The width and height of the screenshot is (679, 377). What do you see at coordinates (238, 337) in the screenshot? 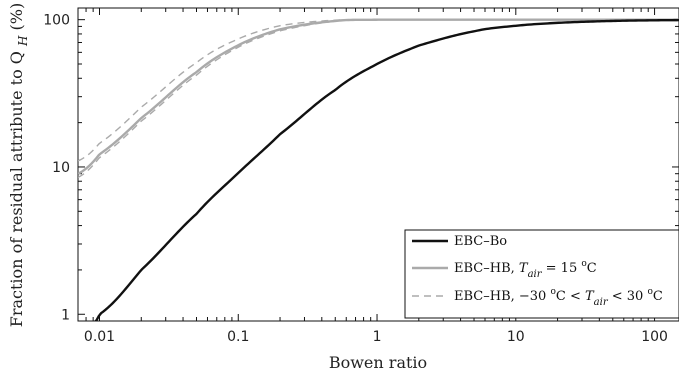
I see `x-tick-label: 0.1` at bounding box center [238, 337].